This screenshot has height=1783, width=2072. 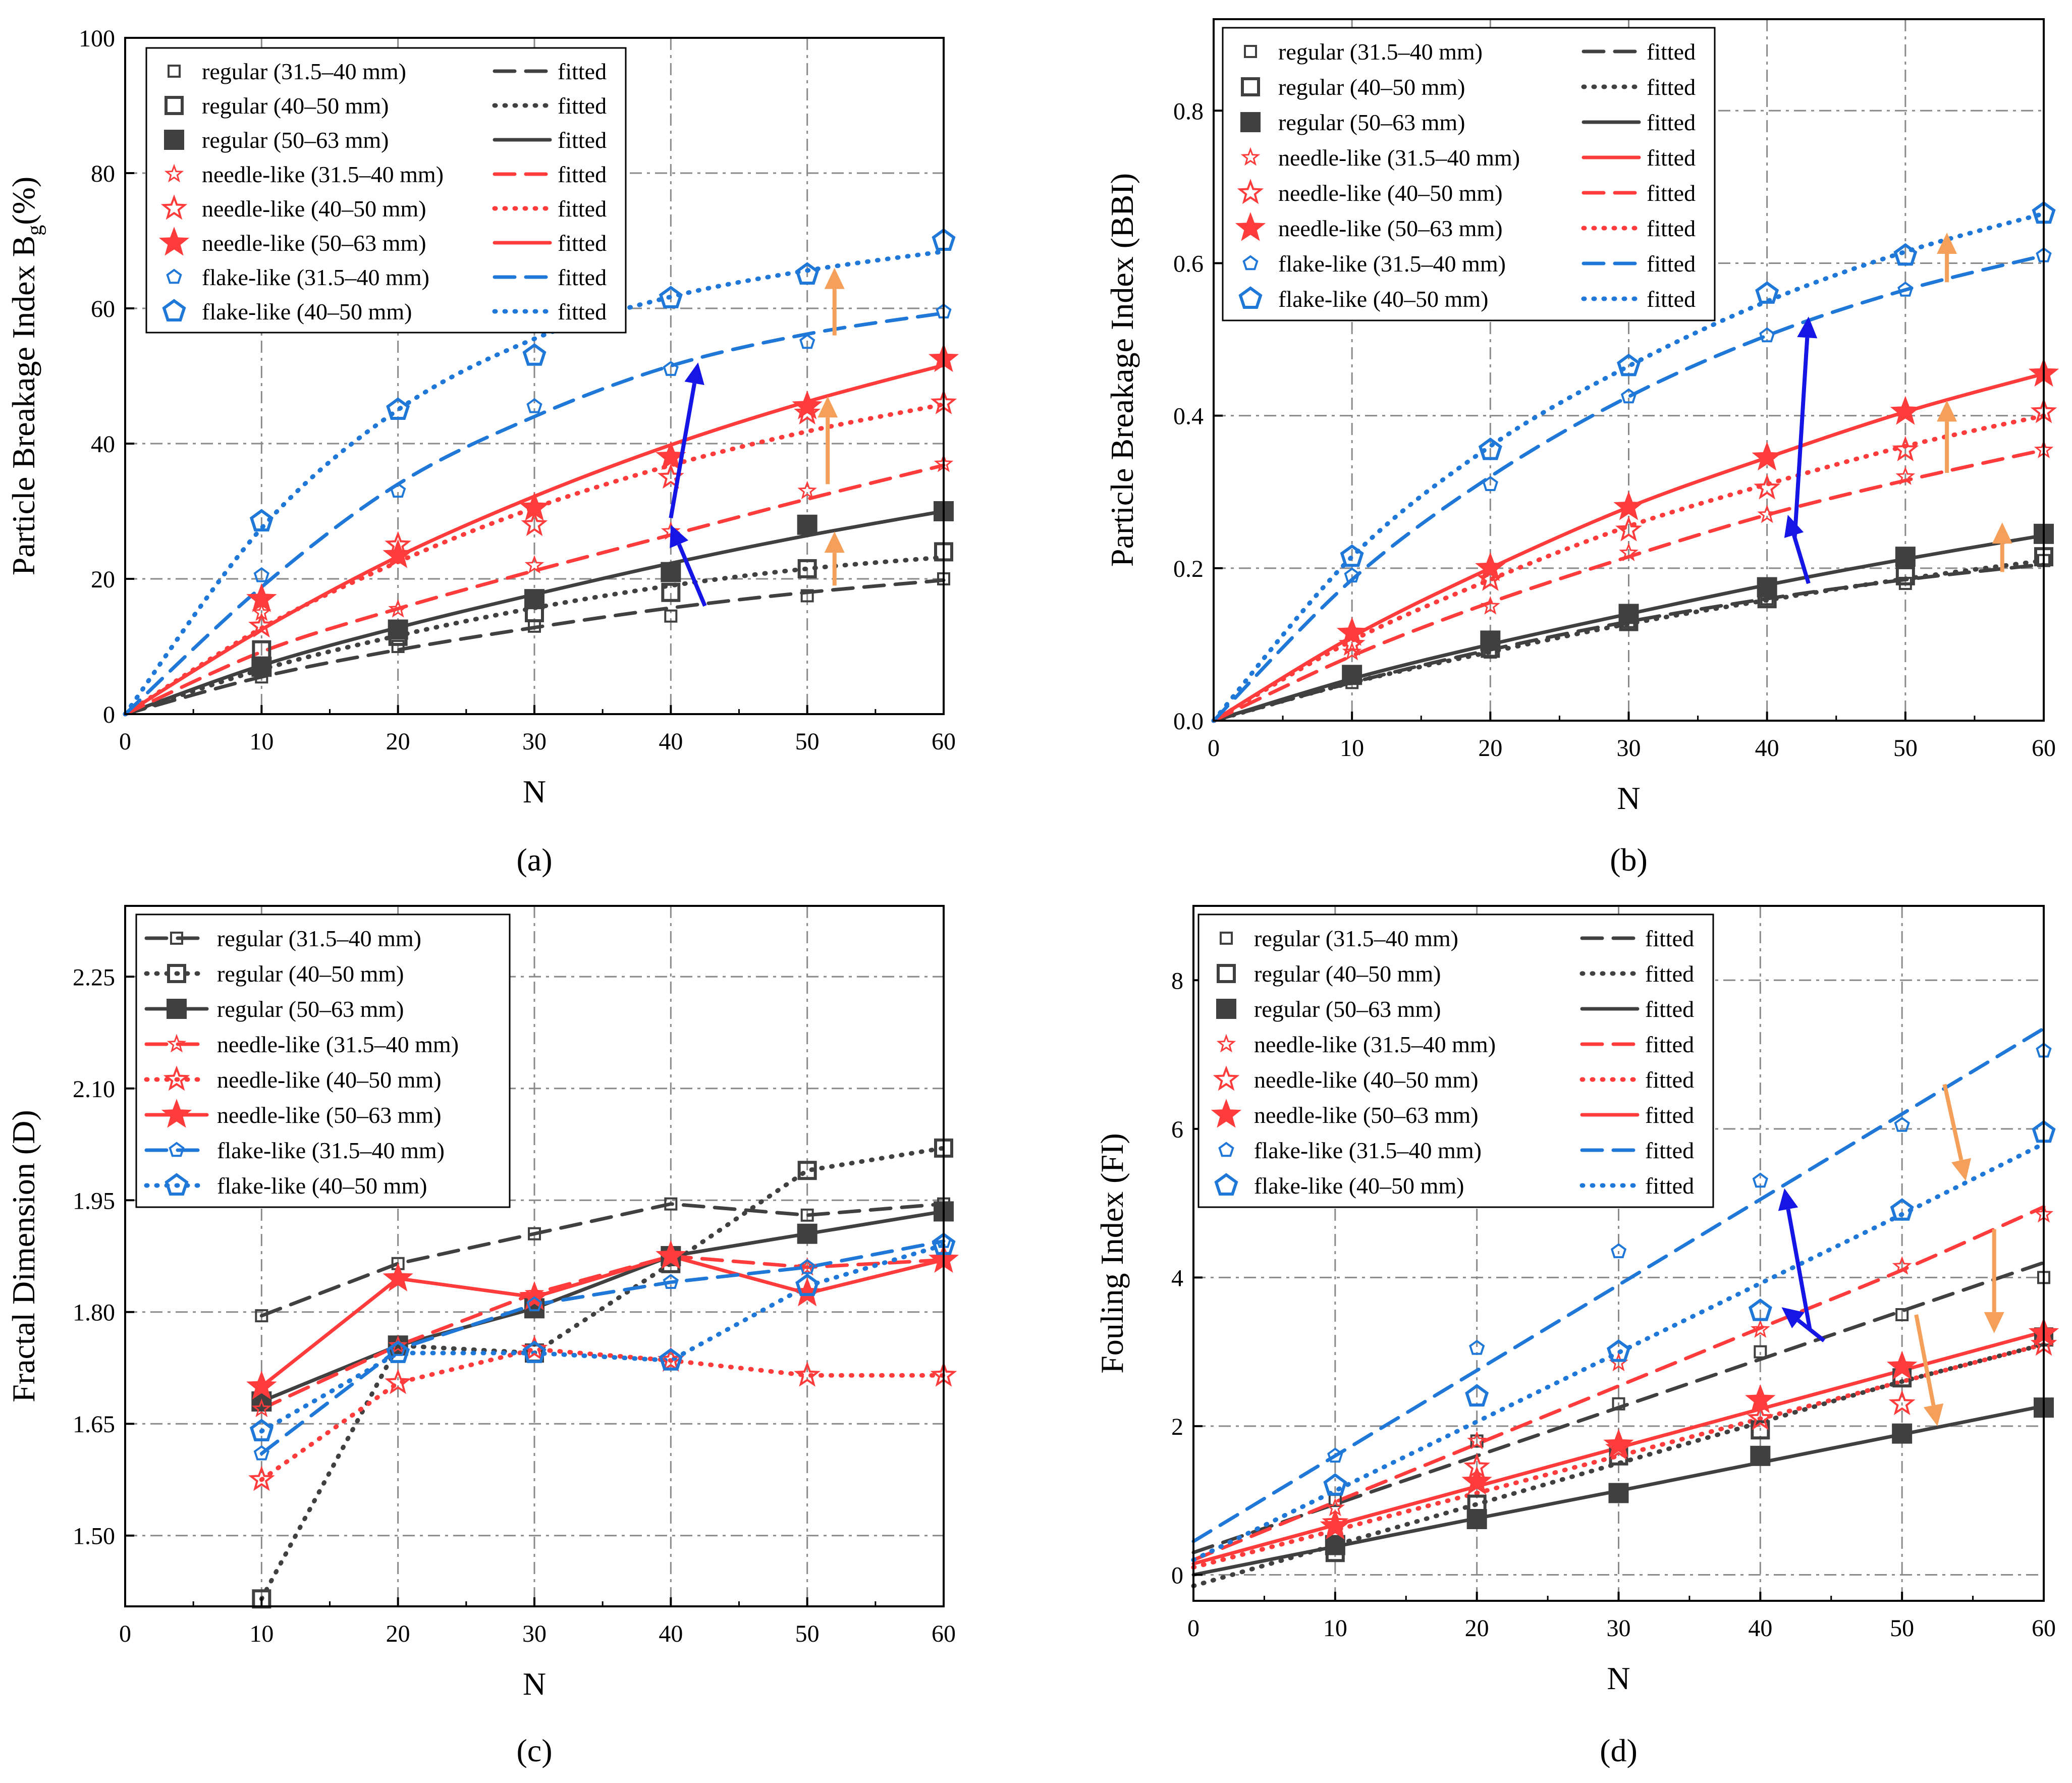 I want to click on panel-c-ytick-label: 1.65, so click(x=94, y=1424).